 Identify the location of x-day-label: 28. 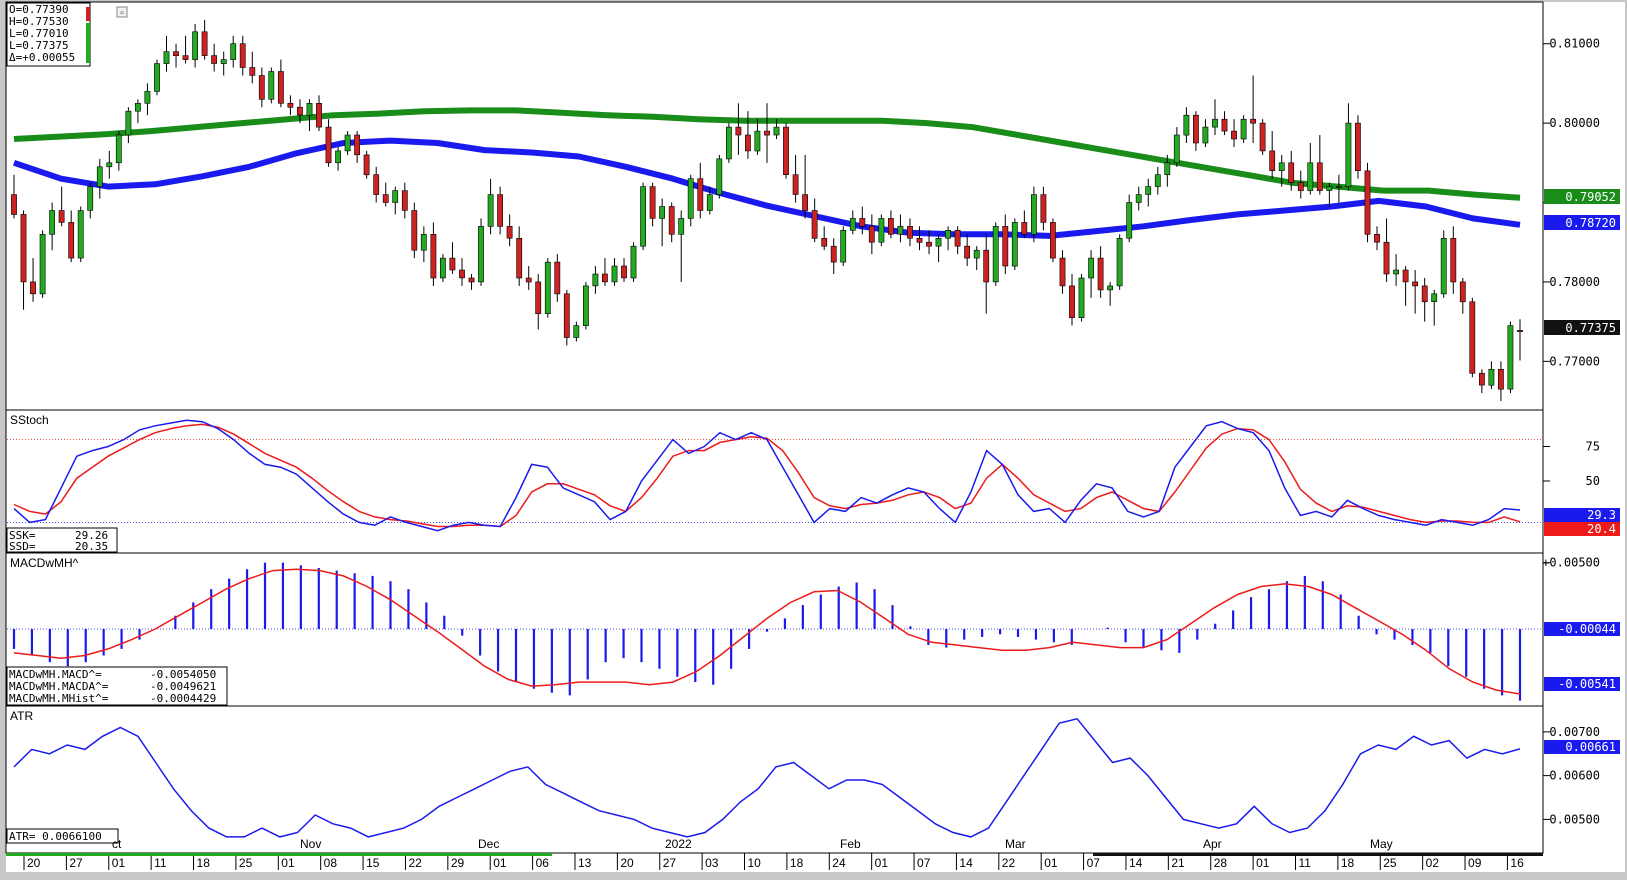
(1221, 863).